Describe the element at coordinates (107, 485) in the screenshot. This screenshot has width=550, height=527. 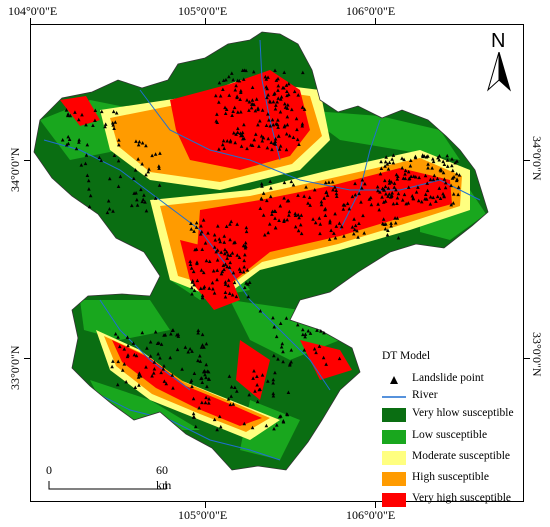
I see `scale-line` at that location.